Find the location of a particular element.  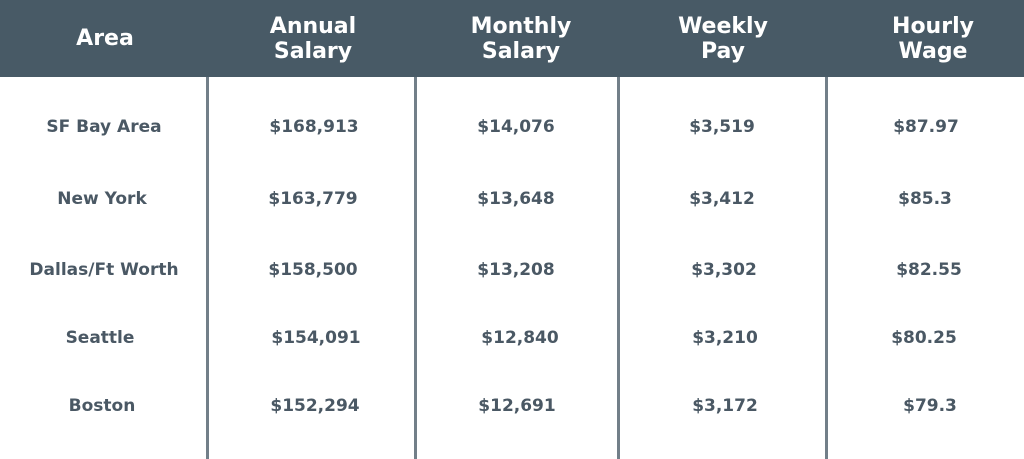

column-header-line: Monthly is located at coordinates (521, 26).